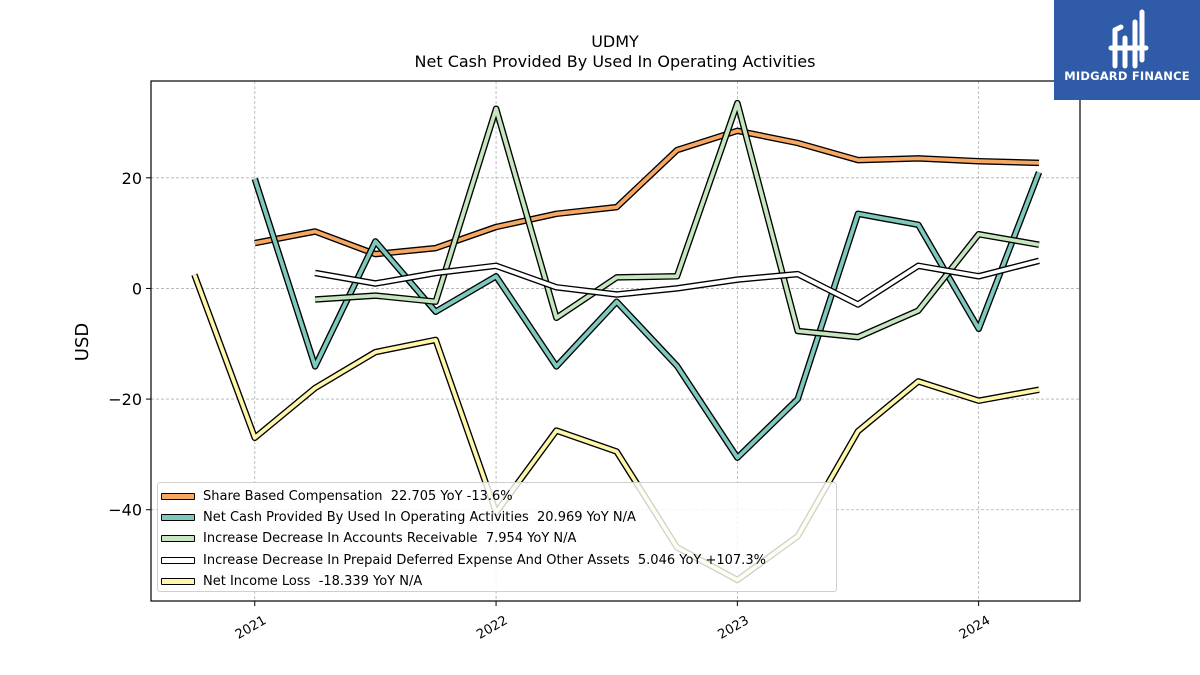 The width and height of the screenshot is (1200, 675). I want to click on y-tick-label: 20, so click(132, 178).